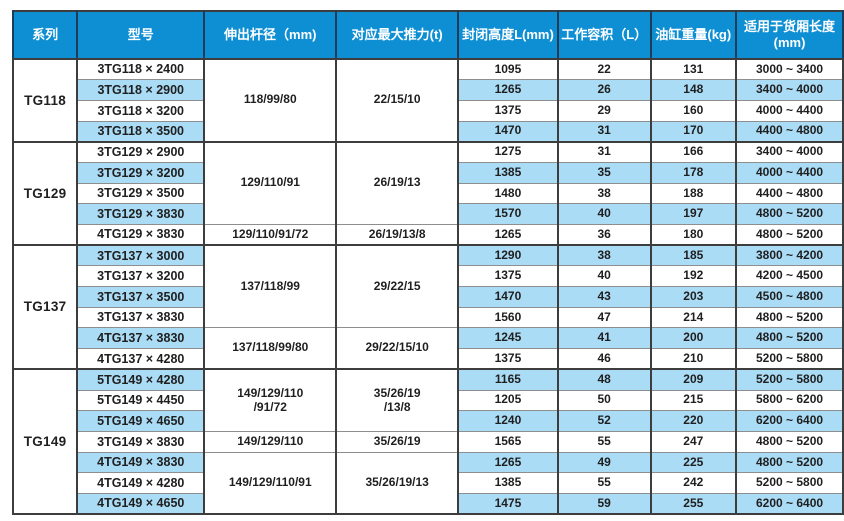 The height and width of the screenshot is (521, 844). I want to click on working-volume-cell: 59, so click(604, 503).